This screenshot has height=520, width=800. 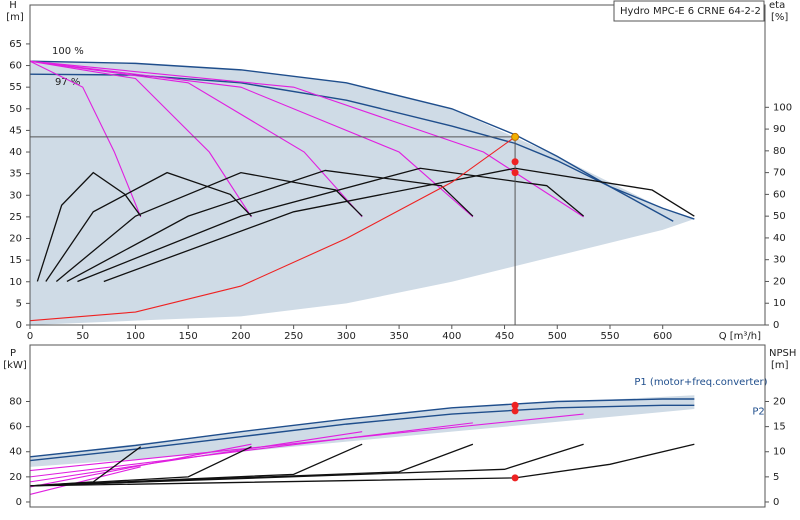 I want to click on y2-tick-label: 80, so click(x=779, y=151).